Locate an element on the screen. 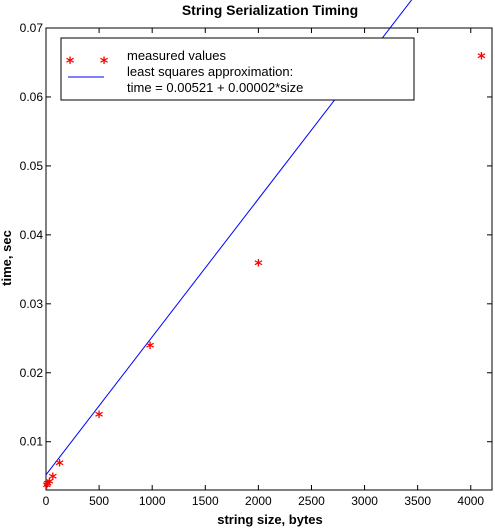 The height and width of the screenshot is (529, 495). y-tick-label: 0.02 is located at coordinates (32, 373).